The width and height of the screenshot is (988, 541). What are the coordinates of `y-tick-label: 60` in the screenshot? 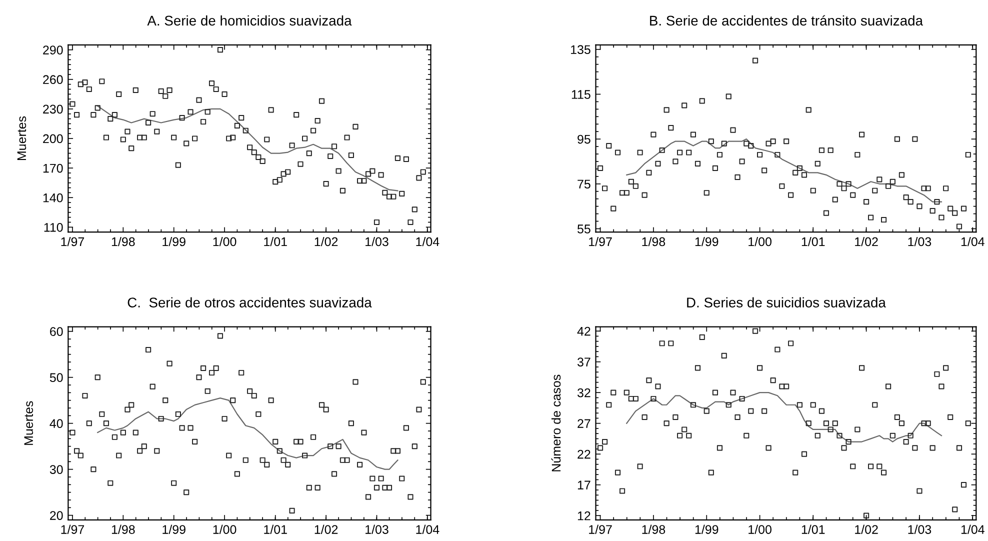 It's located at (56, 331).